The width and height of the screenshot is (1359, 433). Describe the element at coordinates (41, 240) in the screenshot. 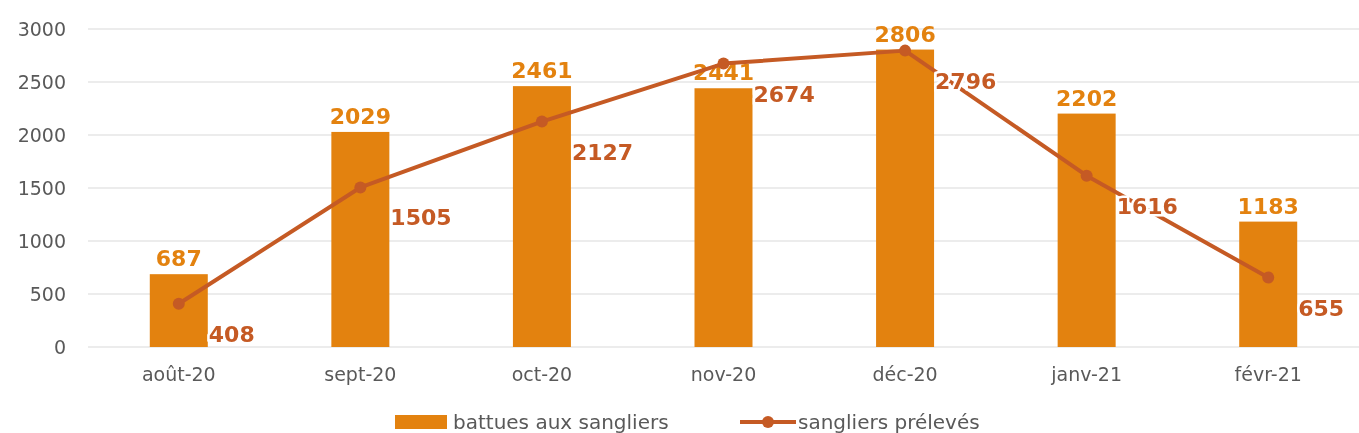

I see `y-tick-label: 1000` at that location.